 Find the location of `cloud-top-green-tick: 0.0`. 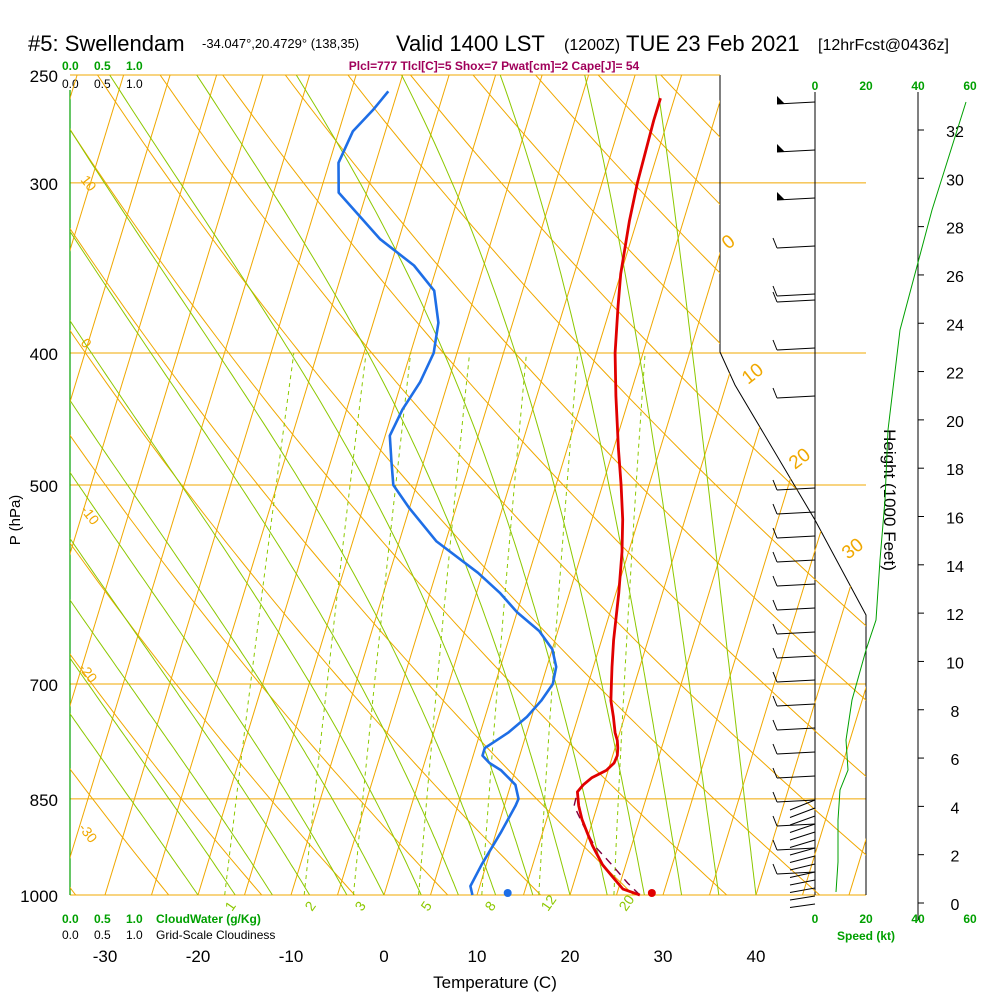

cloud-top-green-tick: 0.0 is located at coordinates (70, 66).